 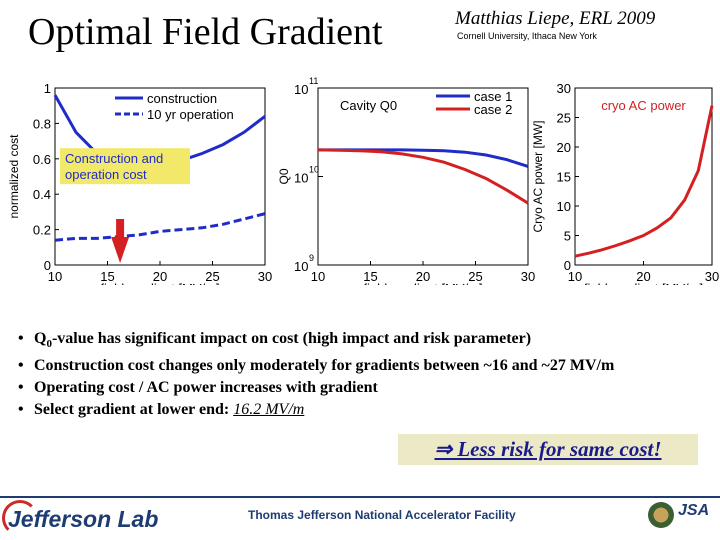 I want to click on y-tick-label-3: 10, so click(x=564, y=206).